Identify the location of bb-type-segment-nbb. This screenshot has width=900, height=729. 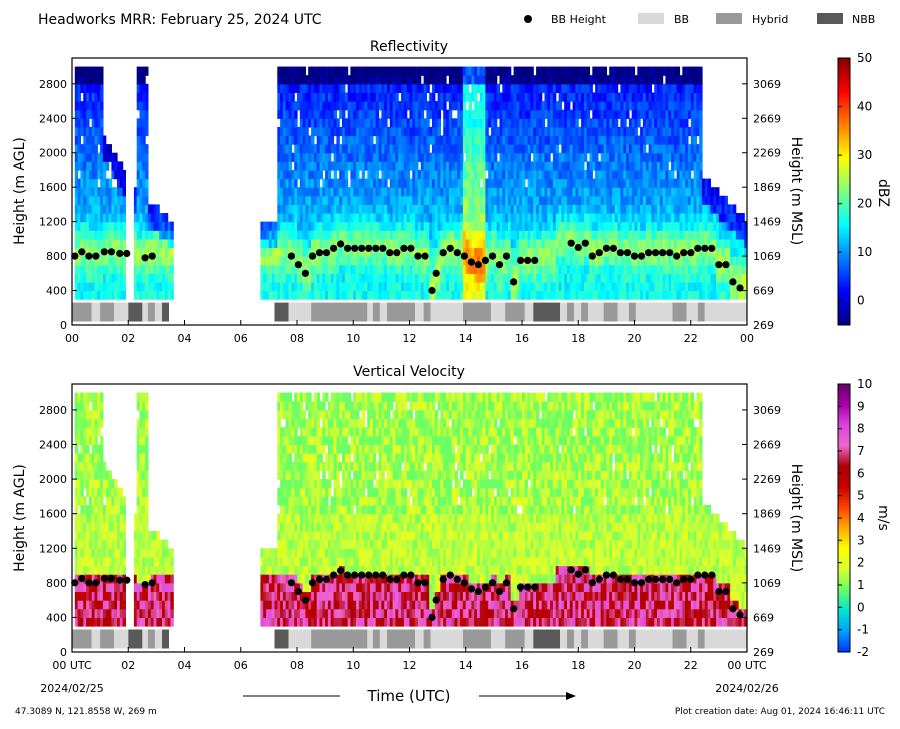
(165, 312).